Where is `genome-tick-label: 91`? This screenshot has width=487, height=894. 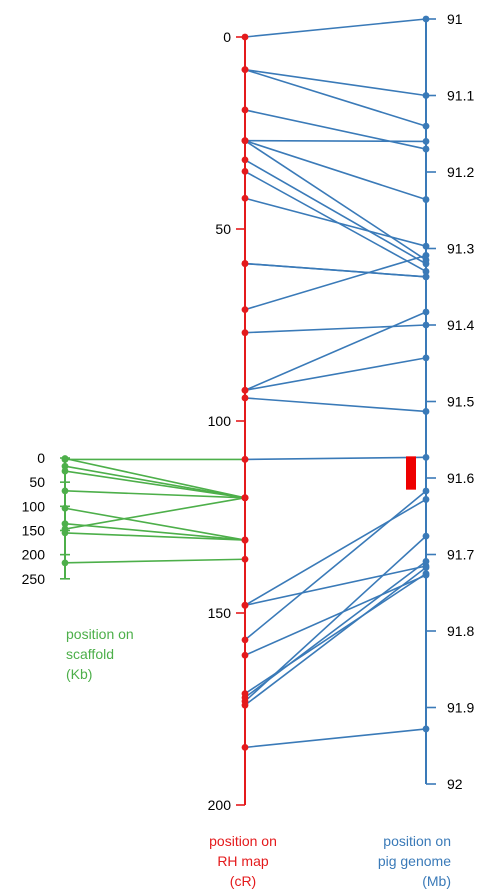 genome-tick-label: 91 is located at coordinates (455, 19).